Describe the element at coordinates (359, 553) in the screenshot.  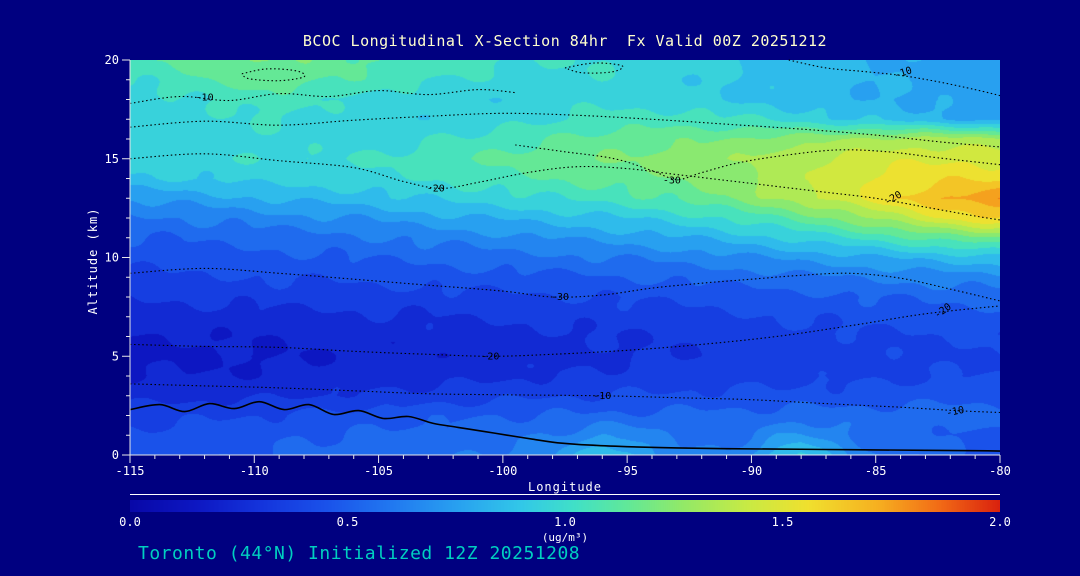
I see `footer-annotation: Toronto (44°N) Initialized 12Z 20251208` at that location.